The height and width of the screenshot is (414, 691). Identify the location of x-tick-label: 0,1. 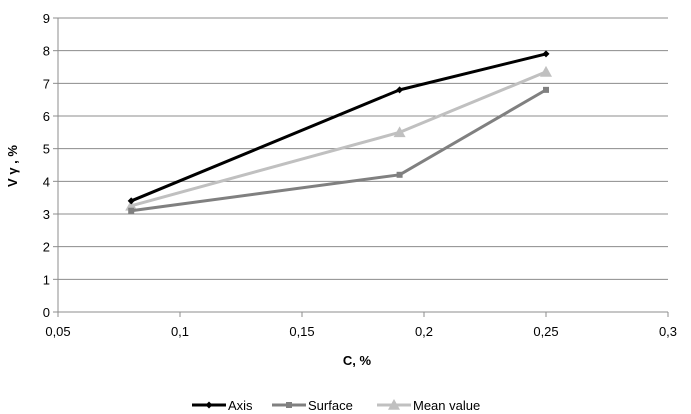
(180, 331).